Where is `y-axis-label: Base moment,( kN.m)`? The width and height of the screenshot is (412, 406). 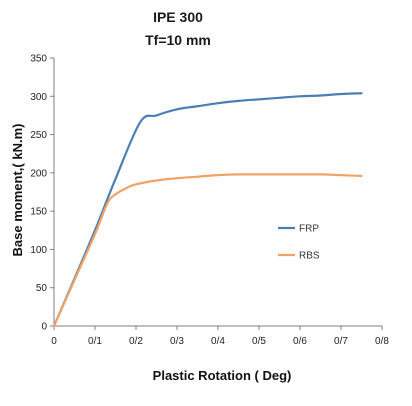 y-axis-label: Base moment,( kN.m) is located at coordinates (17, 190).